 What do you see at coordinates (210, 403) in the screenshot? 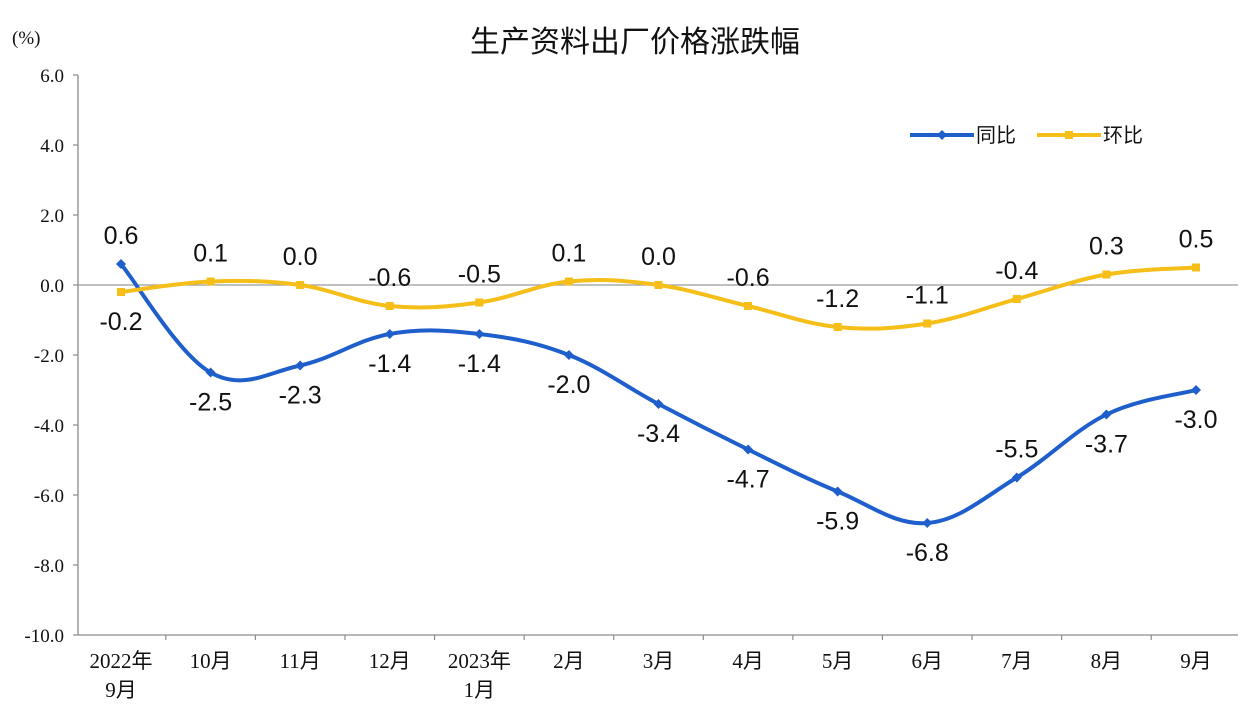
I see `data-label: -2.5` at bounding box center [210, 403].